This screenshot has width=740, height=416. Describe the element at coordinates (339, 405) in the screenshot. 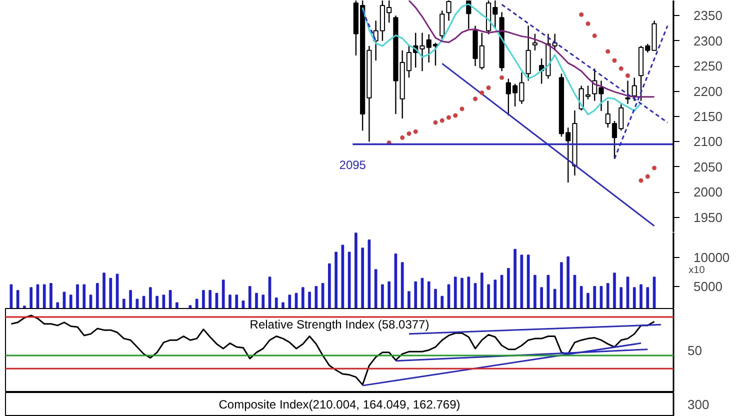

I see `text: Composite Index(210.004, 164.049, 162.769)` at that location.